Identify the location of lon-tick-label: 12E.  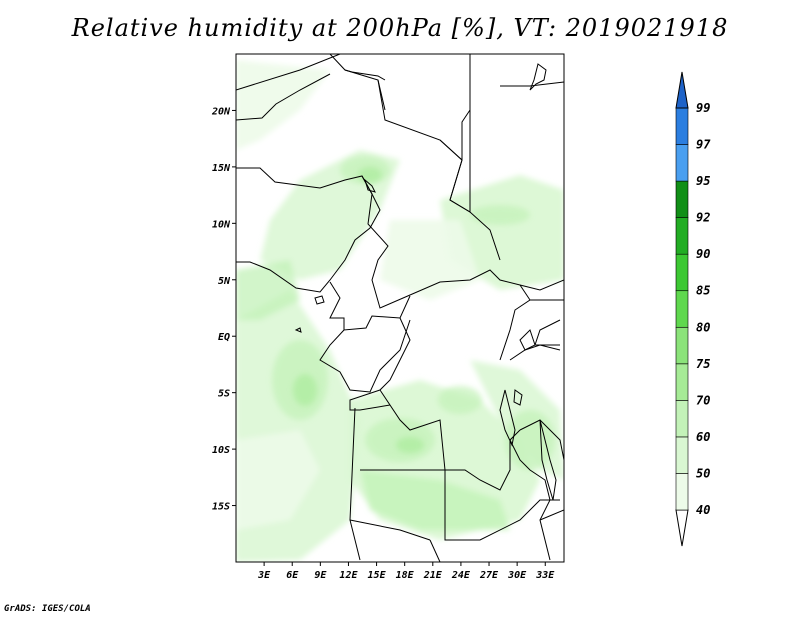
(348, 575).